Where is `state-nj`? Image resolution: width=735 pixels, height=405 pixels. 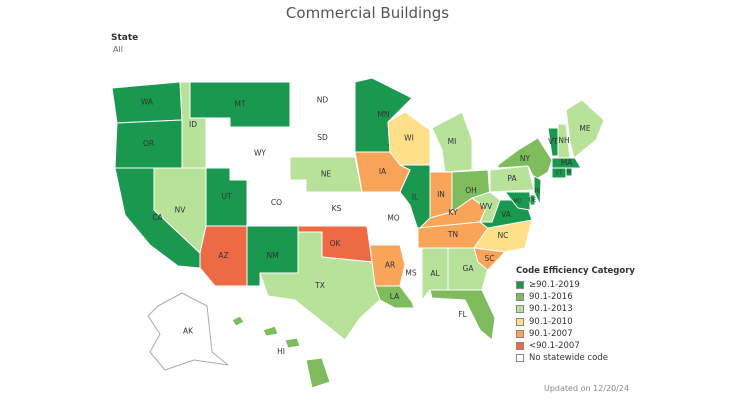 state-nj is located at coordinates (537, 190).